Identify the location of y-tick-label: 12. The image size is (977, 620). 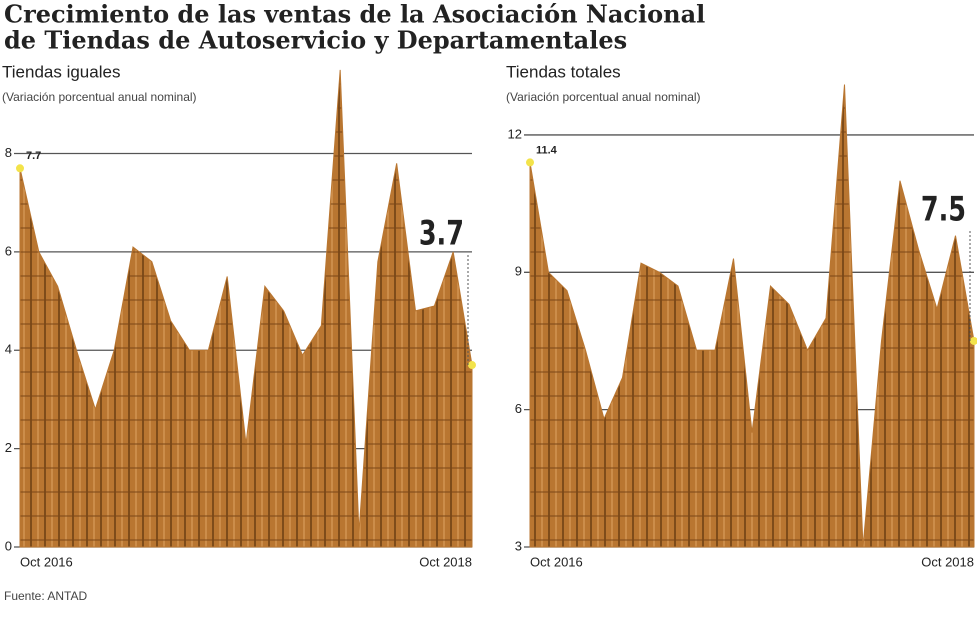
(515, 133).